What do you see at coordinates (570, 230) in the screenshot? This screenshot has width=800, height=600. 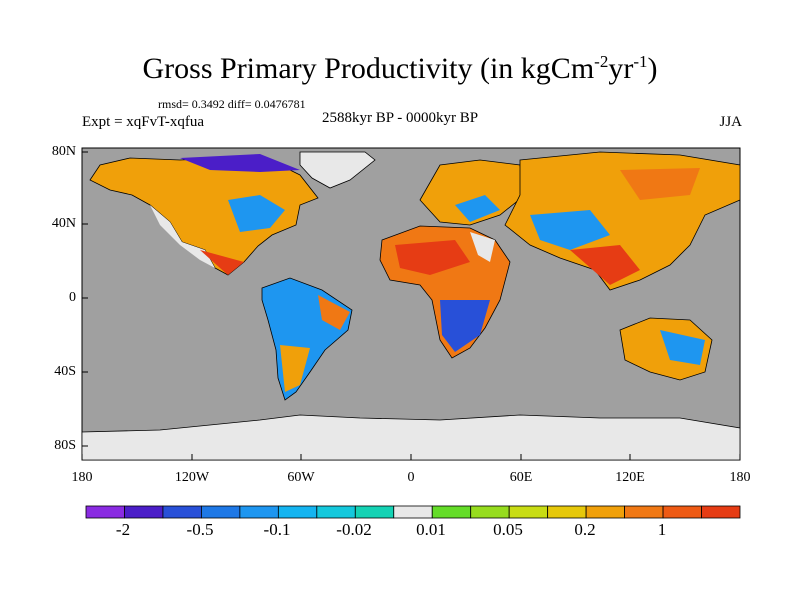 I see `asia-central` at bounding box center [570, 230].